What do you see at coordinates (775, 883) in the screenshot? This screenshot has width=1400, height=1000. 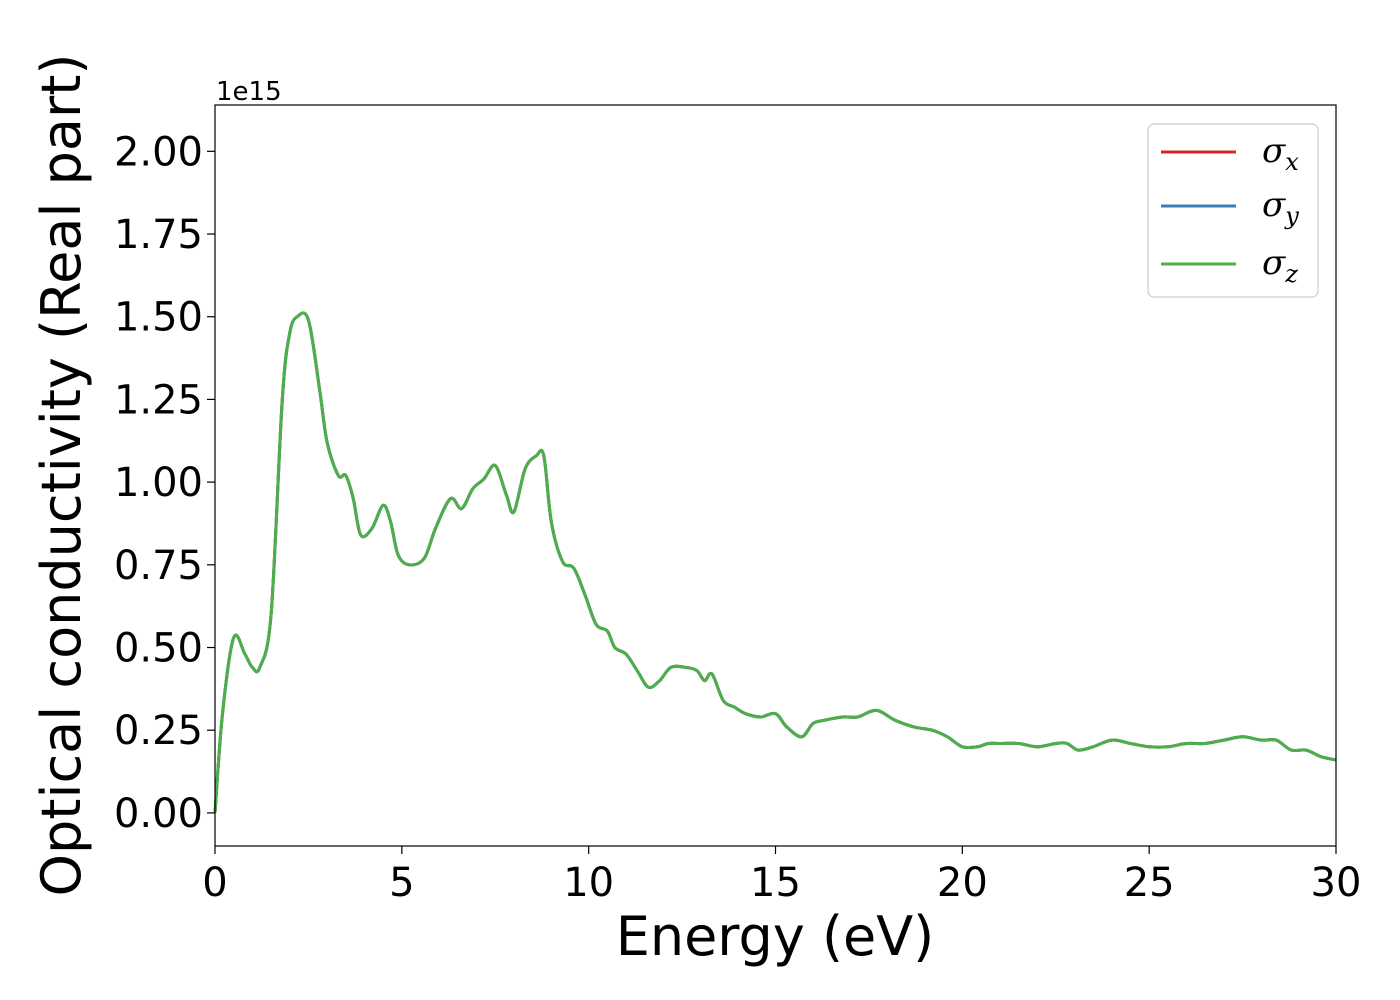 I see `x-tick-label: 15` at bounding box center [775, 883].